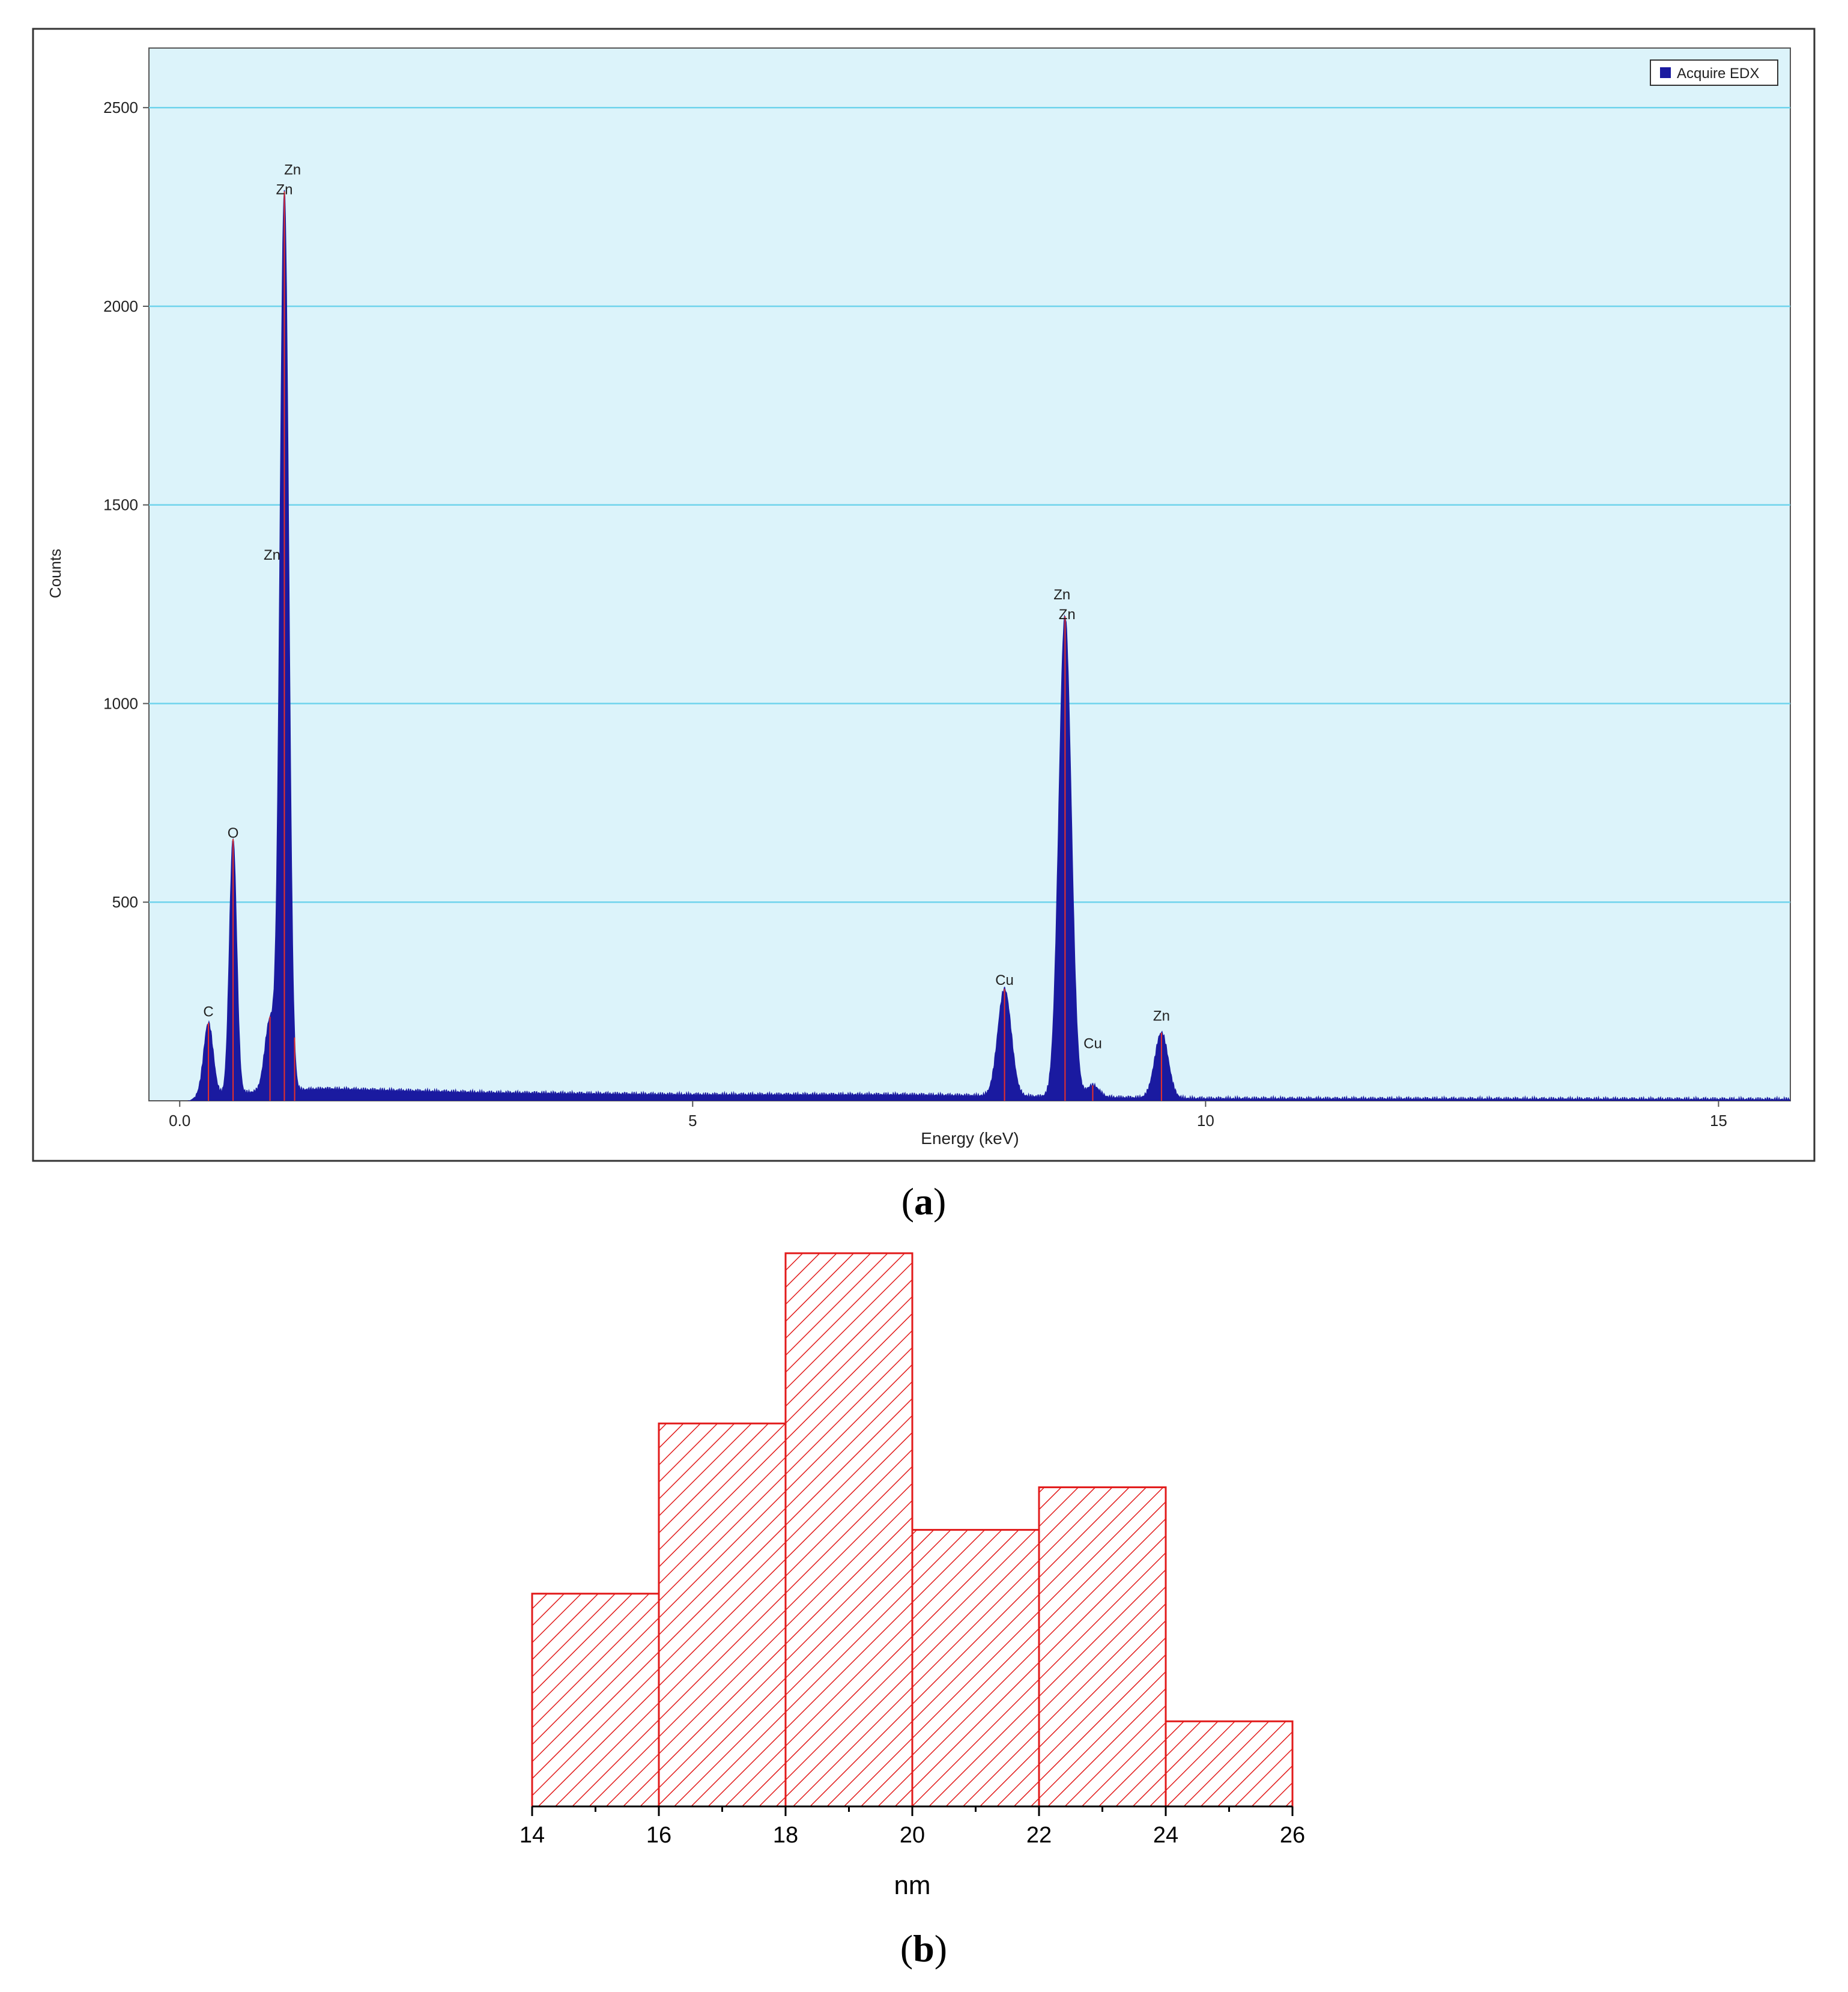  What do you see at coordinates (1718, 73) in the screenshot?
I see `legend-label: Acquire EDX` at bounding box center [1718, 73].